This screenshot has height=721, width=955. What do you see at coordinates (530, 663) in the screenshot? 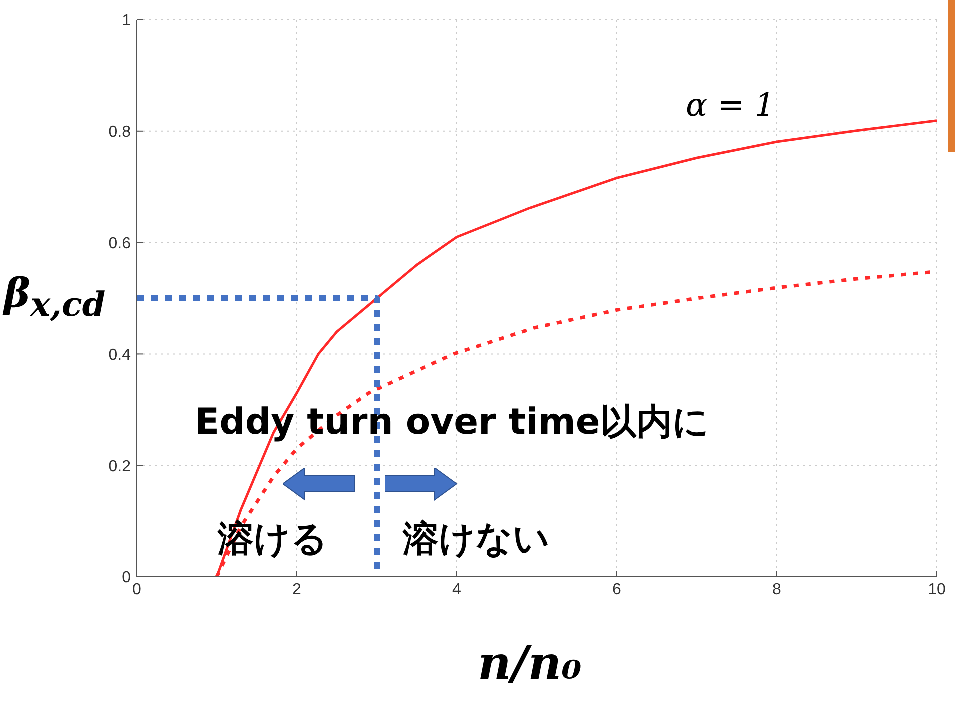
I see `x-axis-title: n/n₀` at bounding box center [530, 663].